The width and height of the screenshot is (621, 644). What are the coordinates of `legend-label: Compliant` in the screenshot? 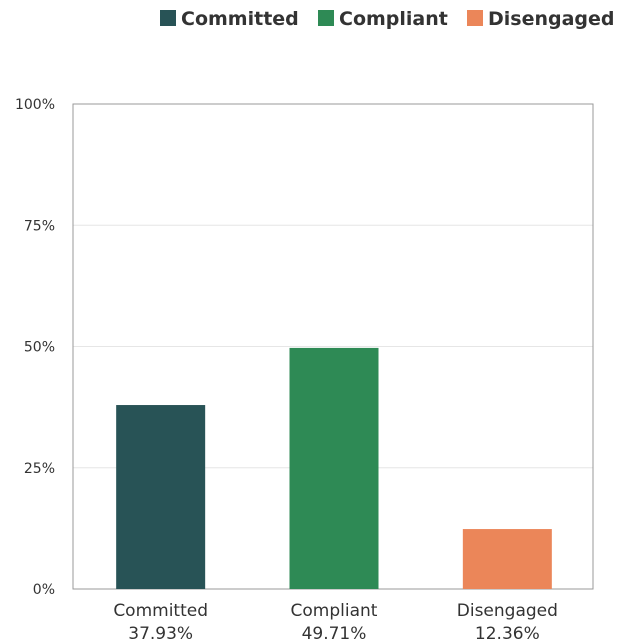 It's located at (393, 19).